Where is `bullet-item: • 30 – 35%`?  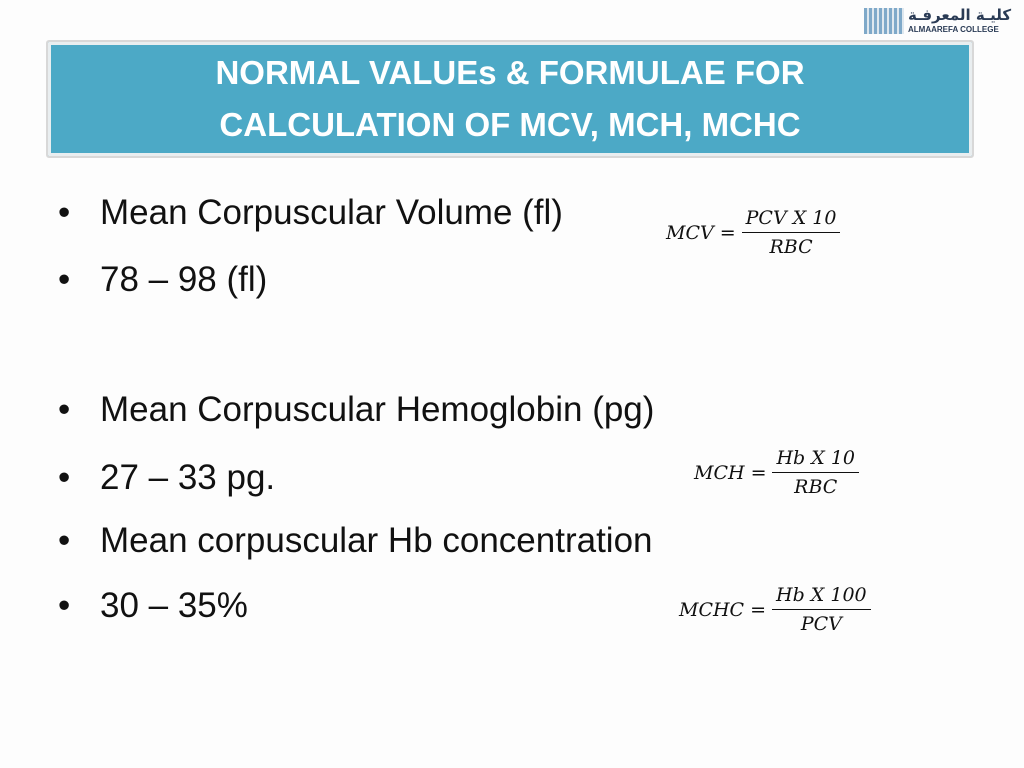
bullet-item: • 30 – 35% is located at coordinates (153, 606).